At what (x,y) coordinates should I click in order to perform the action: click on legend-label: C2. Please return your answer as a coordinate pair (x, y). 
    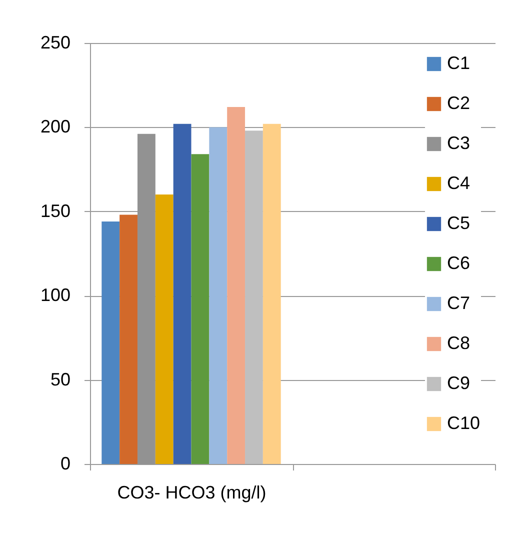
    Looking at the image, I should click on (458, 103).